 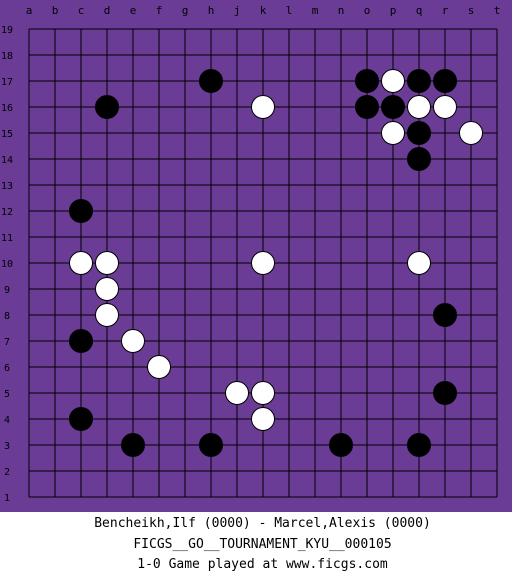 What do you see at coordinates (185, 10) in the screenshot?
I see `column-label: g` at bounding box center [185, 10].